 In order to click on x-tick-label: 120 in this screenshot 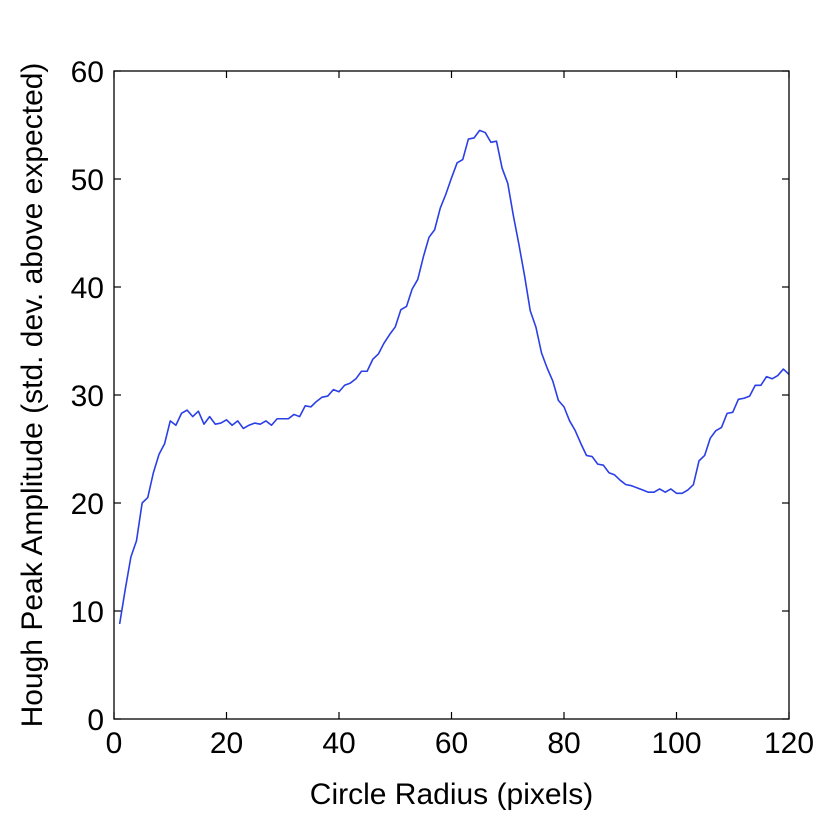, I will do `click(789, 743)`.